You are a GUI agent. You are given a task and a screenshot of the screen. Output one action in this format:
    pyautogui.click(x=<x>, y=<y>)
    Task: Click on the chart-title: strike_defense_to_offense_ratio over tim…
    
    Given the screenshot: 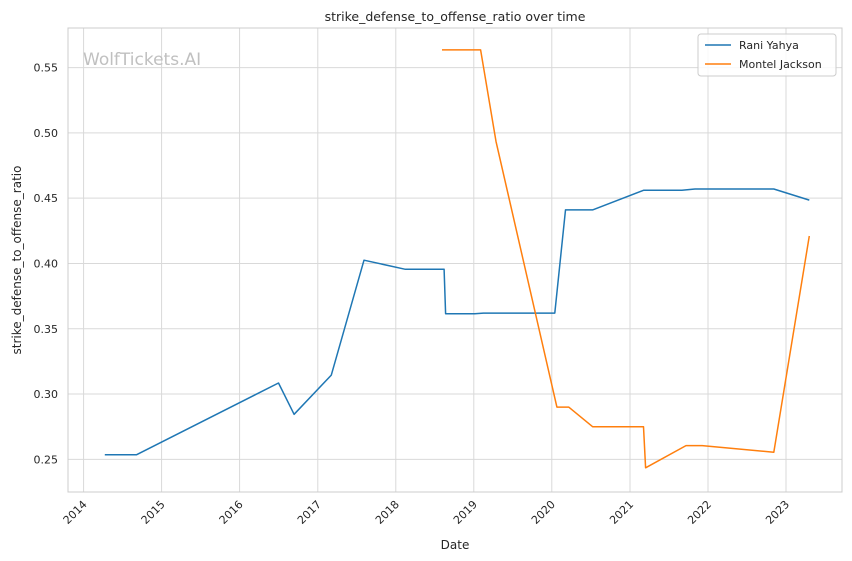 What is the action you would take?
    pyautogui.click(x=455, y=16)
    